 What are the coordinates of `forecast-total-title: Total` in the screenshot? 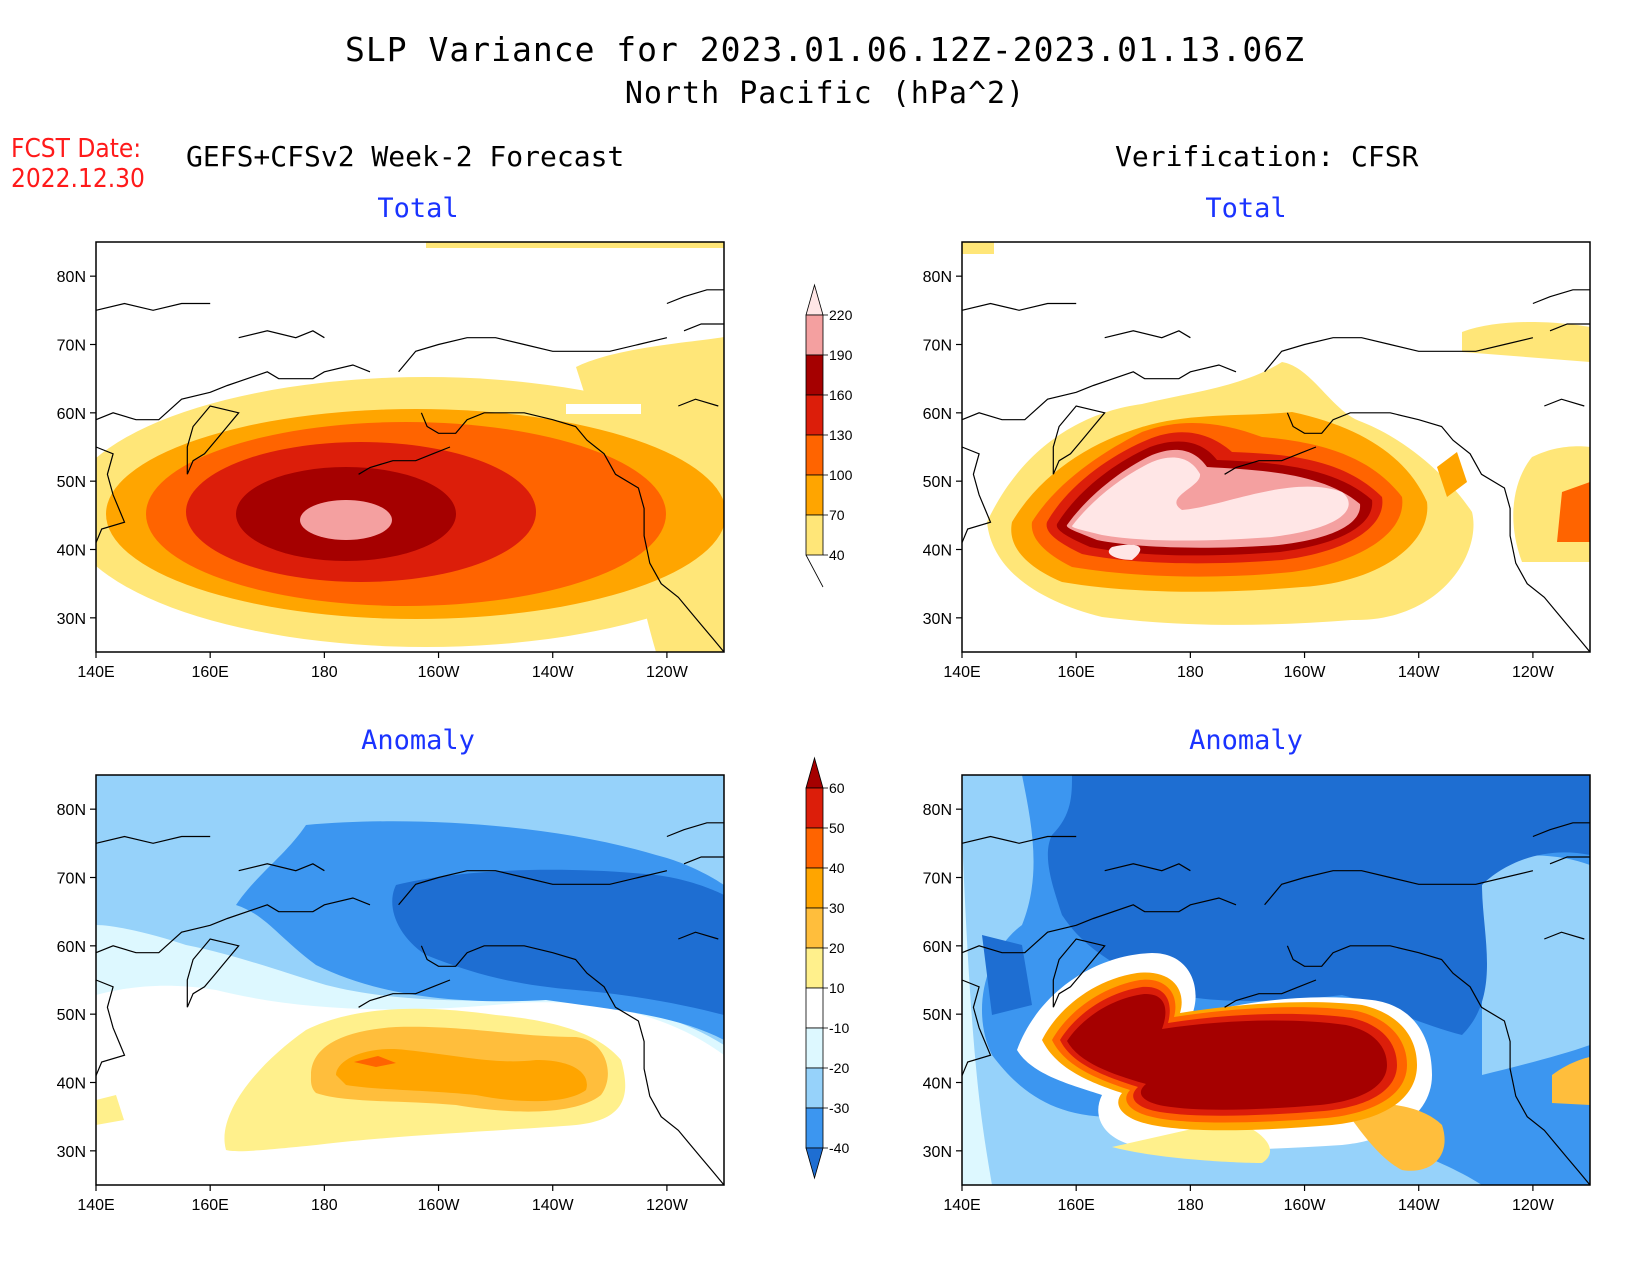 It's located at (418, 208).